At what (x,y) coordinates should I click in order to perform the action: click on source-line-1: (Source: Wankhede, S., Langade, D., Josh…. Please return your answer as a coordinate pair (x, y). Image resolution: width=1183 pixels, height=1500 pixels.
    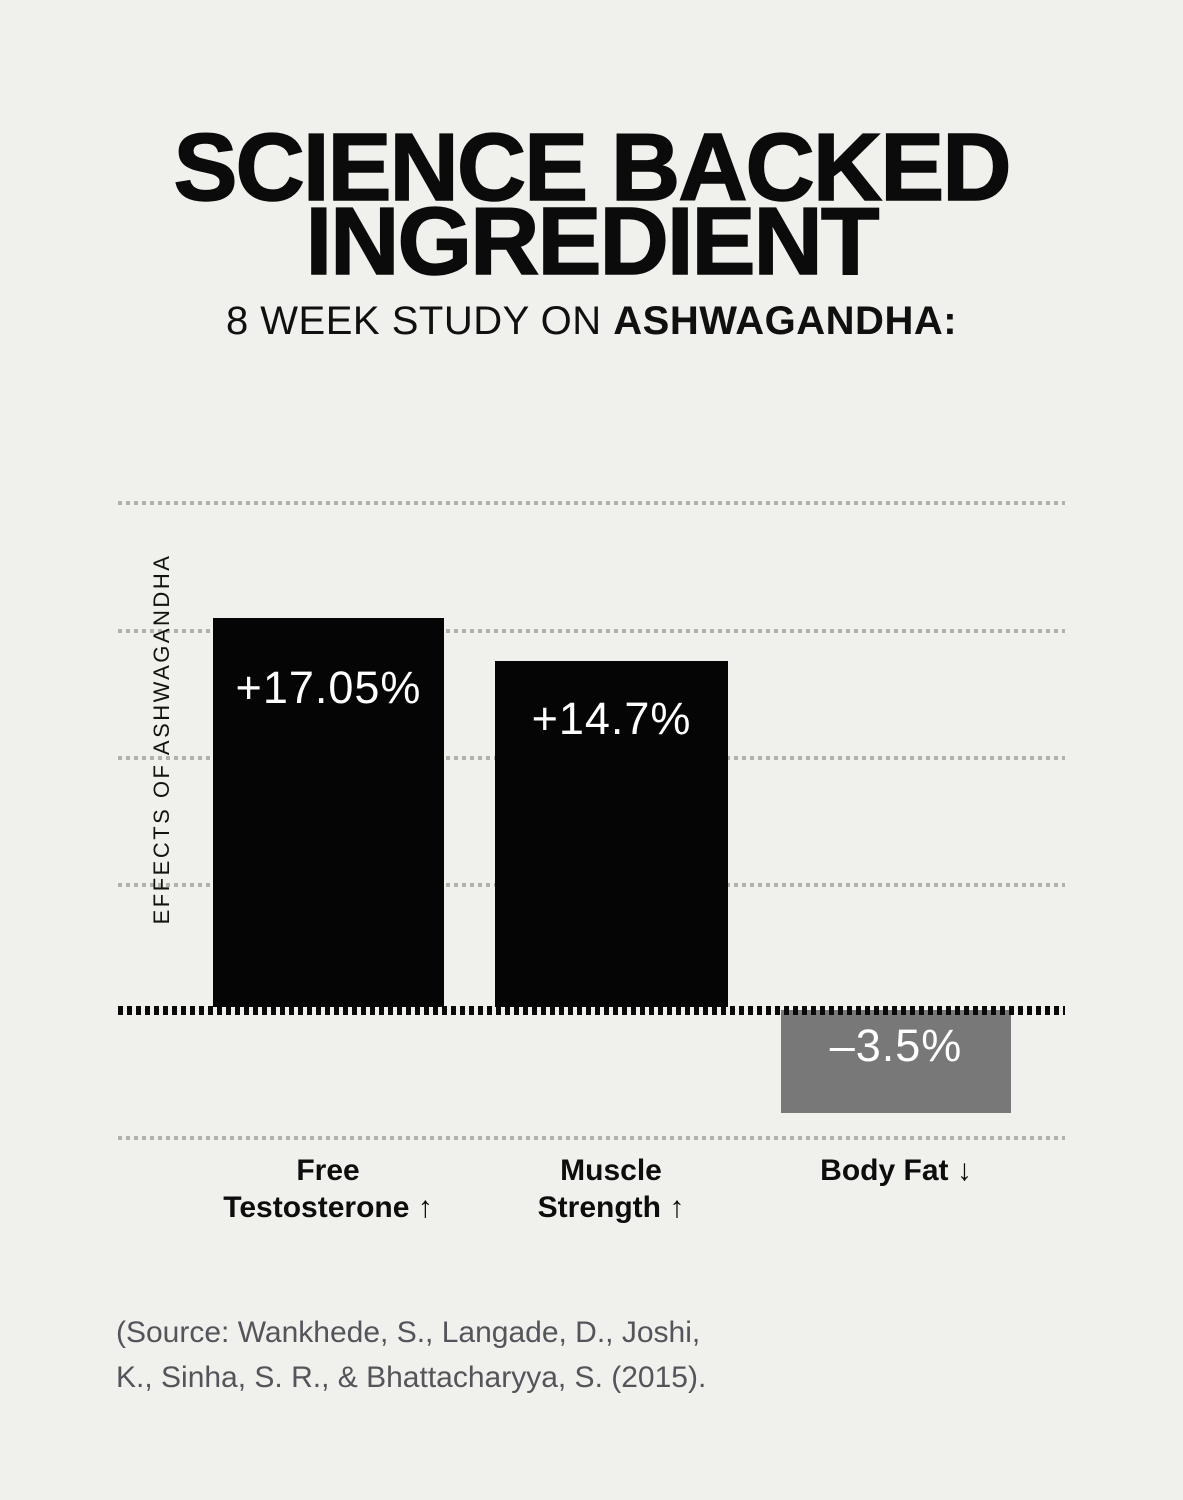
    Looking at the image, I should click on (408, 1332).